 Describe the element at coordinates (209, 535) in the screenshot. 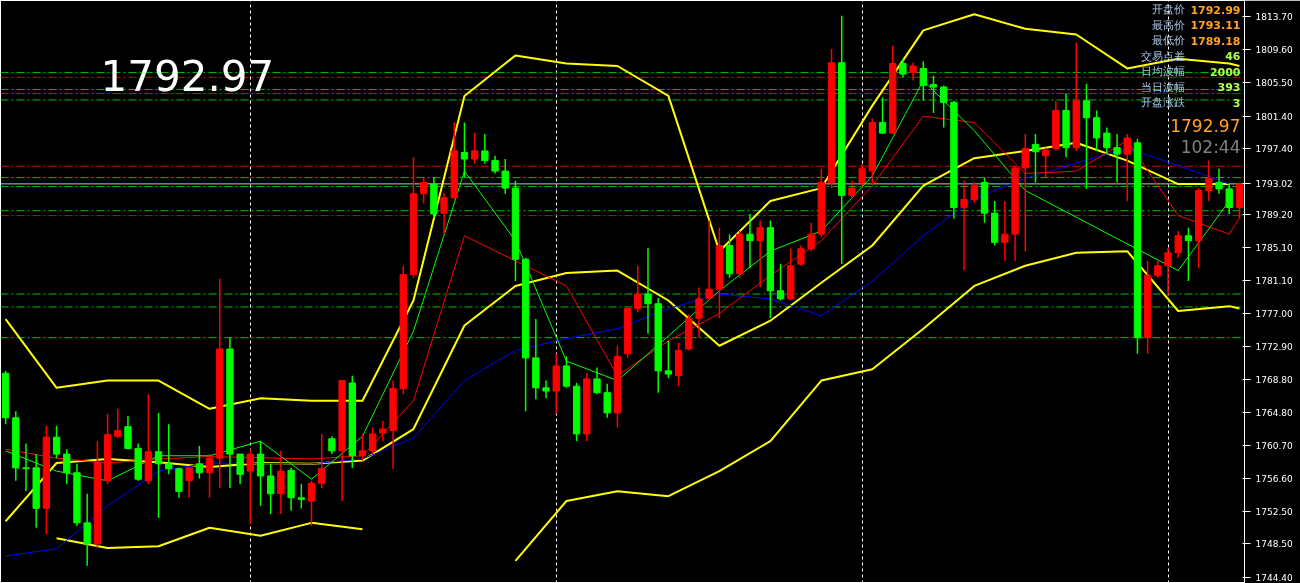

I see `line-series` at that location.